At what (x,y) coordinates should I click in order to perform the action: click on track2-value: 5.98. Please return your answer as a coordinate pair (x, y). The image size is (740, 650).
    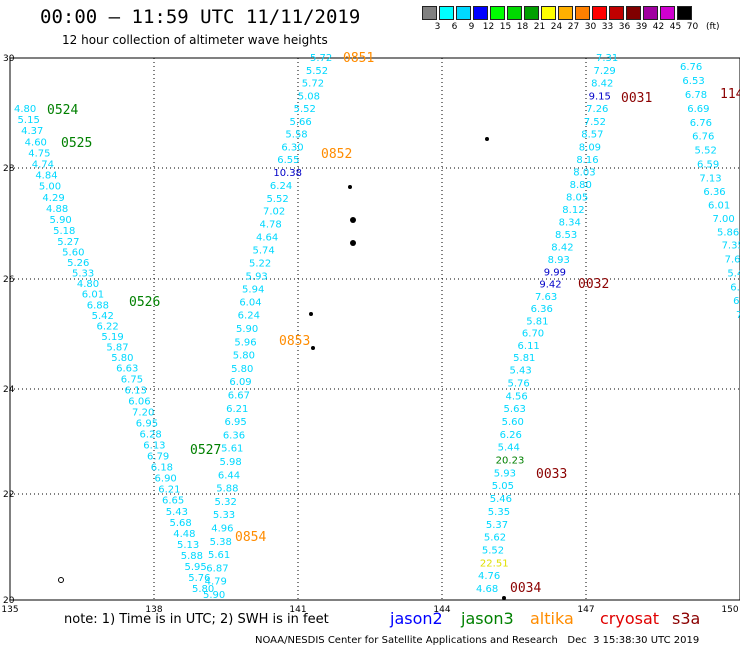
    Looking at the image, I should click on (231, 462).